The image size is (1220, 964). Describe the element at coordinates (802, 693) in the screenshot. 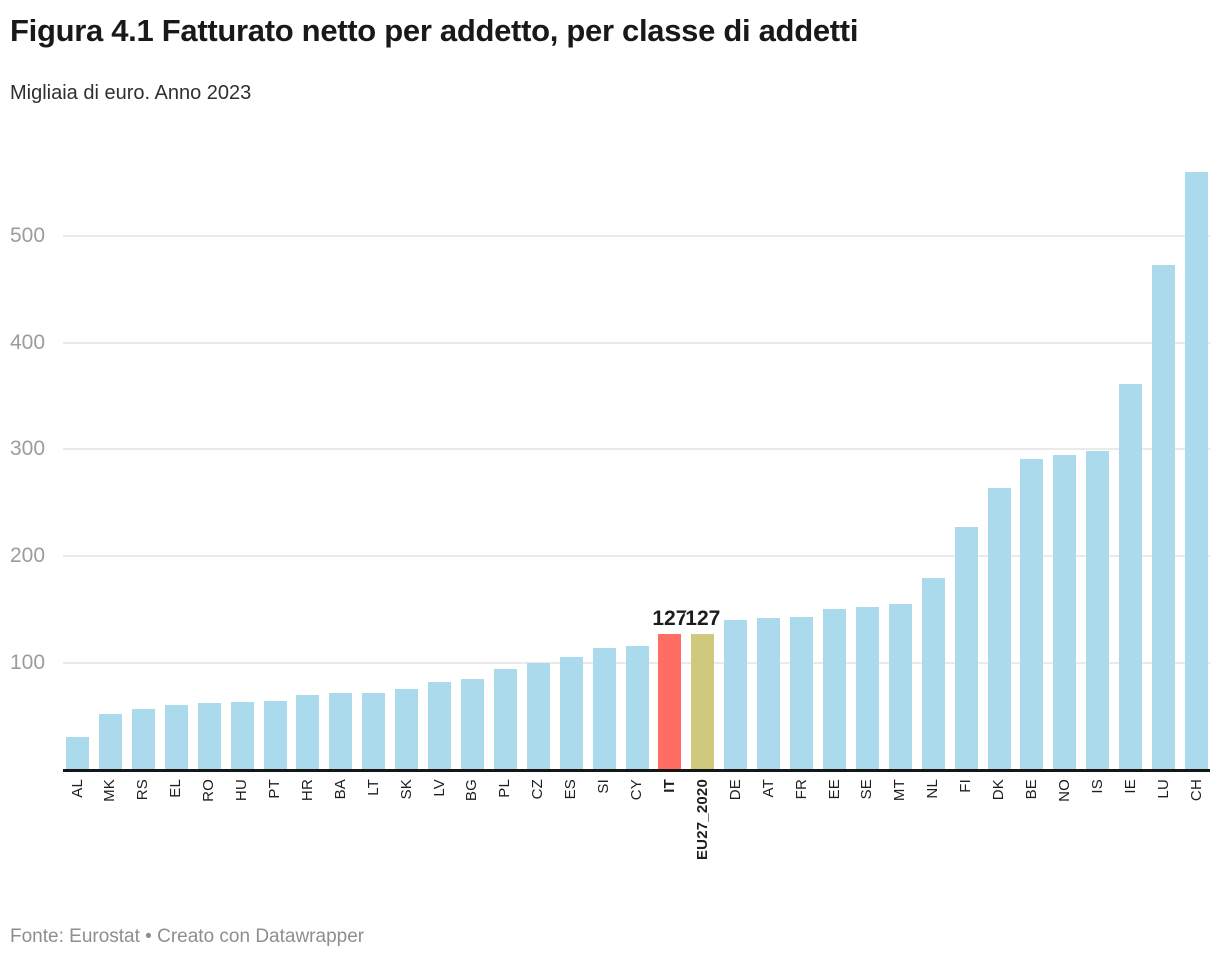

I see `bar-FR` at that location.